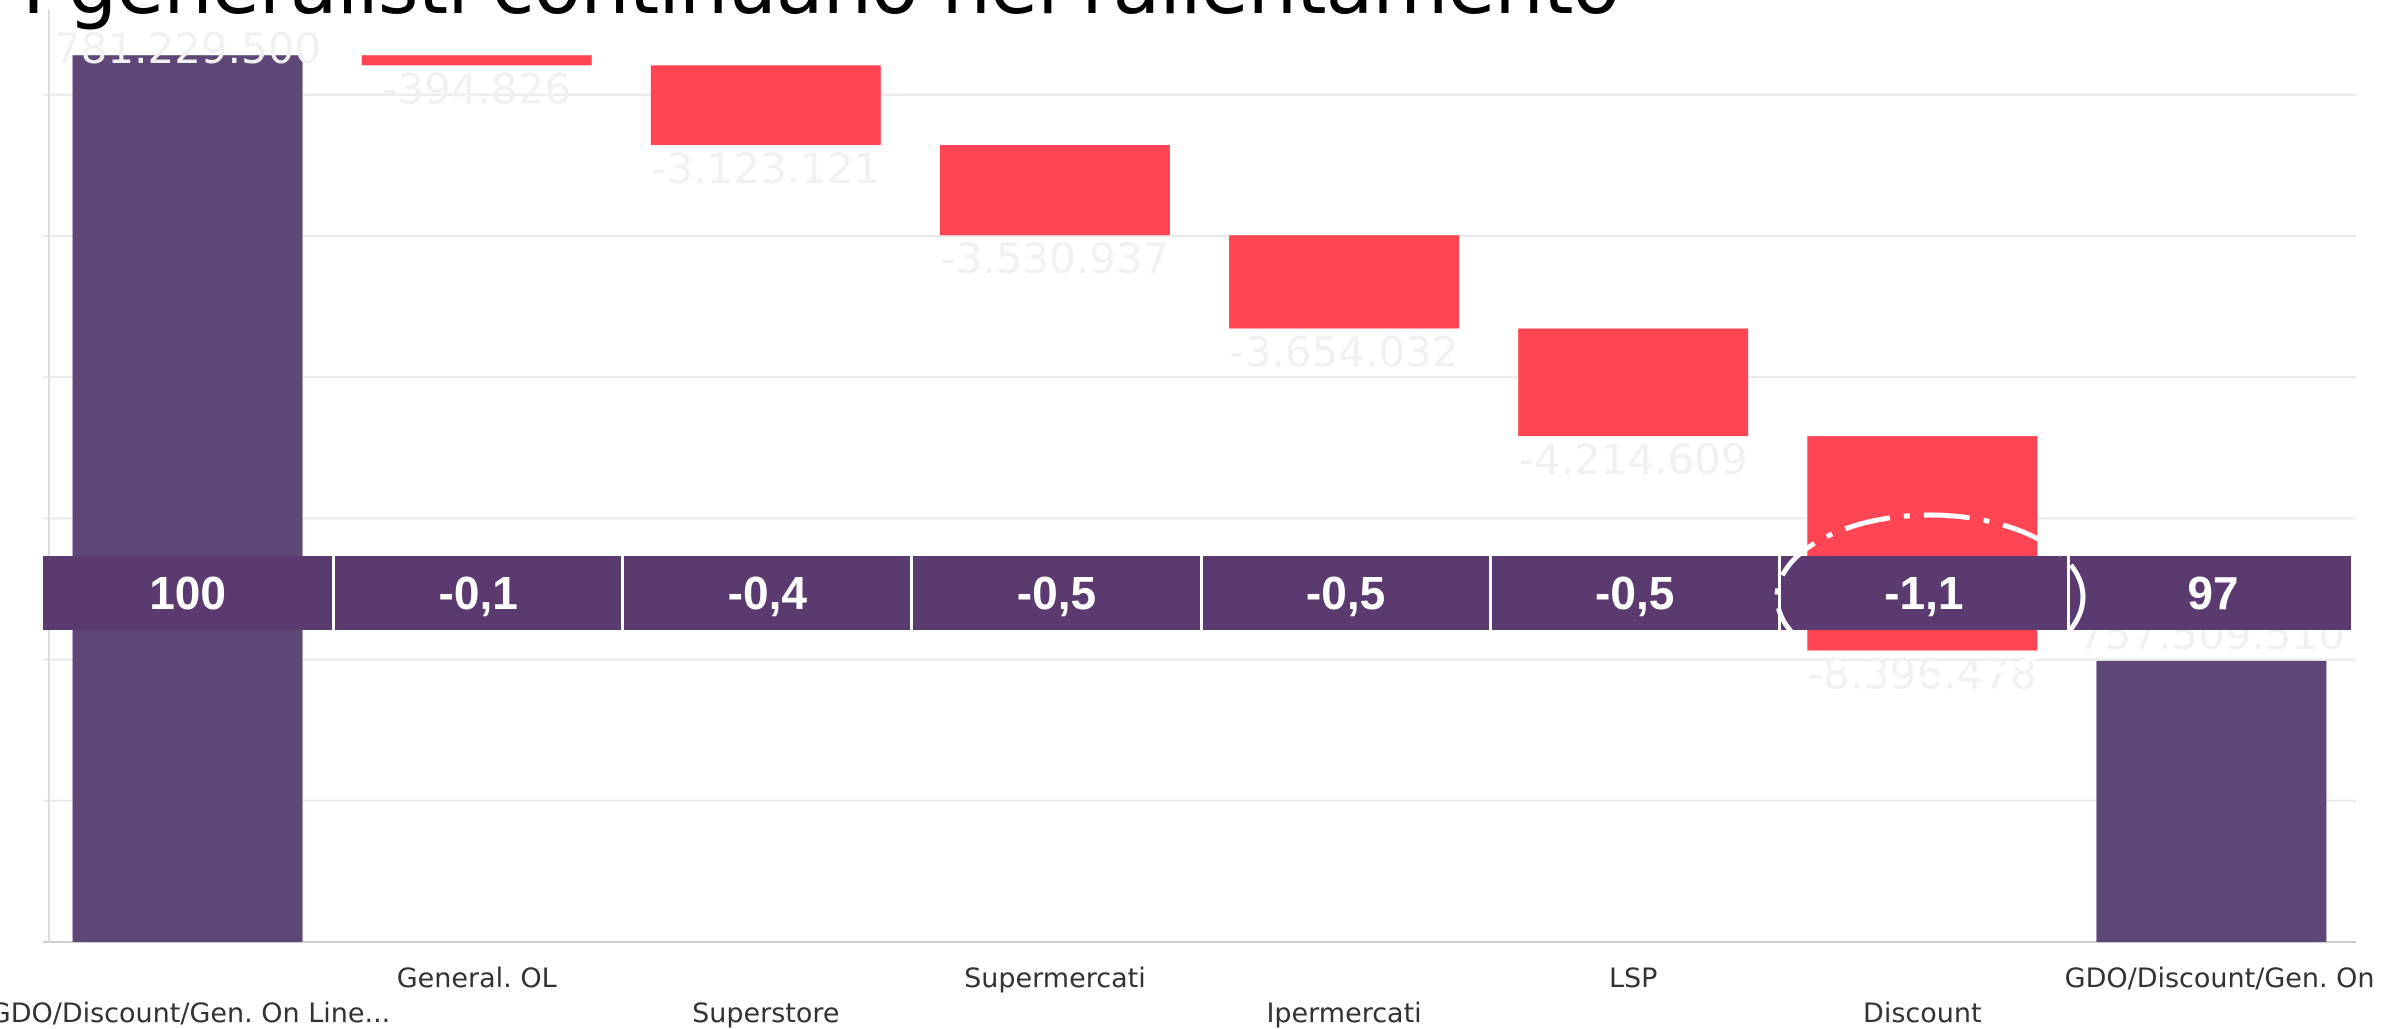 This screenshot has height=1029, width=2381. Describe the element at coordinates (1054, 258) in the screenshot. I see `data-label: -3.530.937` at that location.